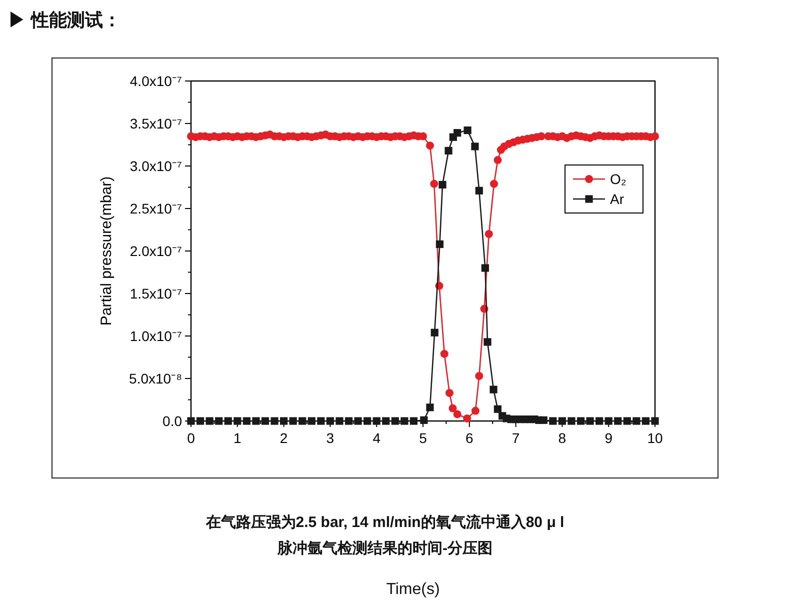 The height and width of the screenshot is (612, 800). I want to click on text: Time(s), so click(413, 589).